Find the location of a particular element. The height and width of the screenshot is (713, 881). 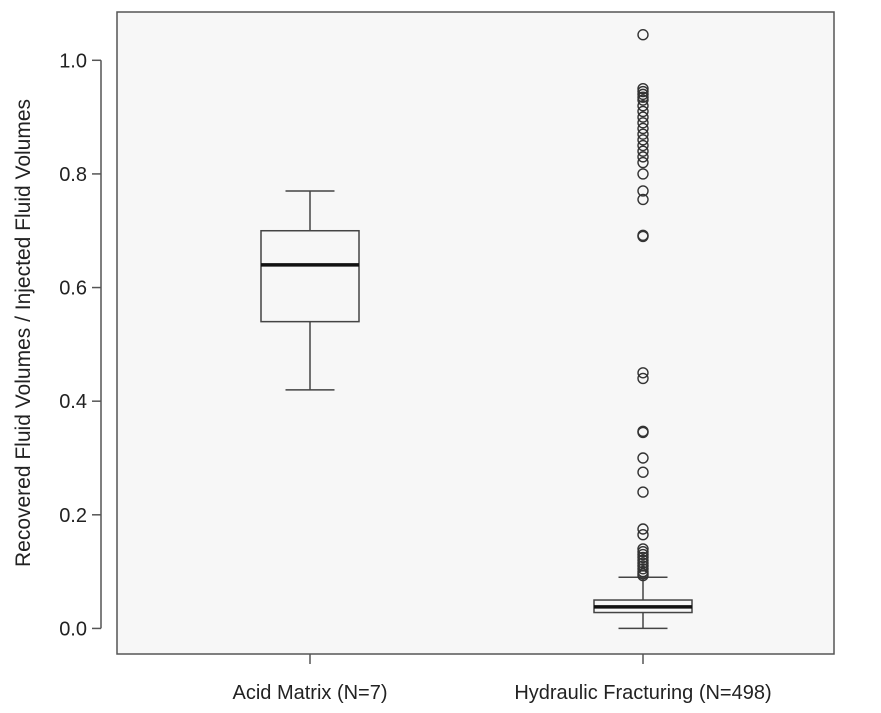

y-tick-label: 0.4 is located at coordinates (73, 402).